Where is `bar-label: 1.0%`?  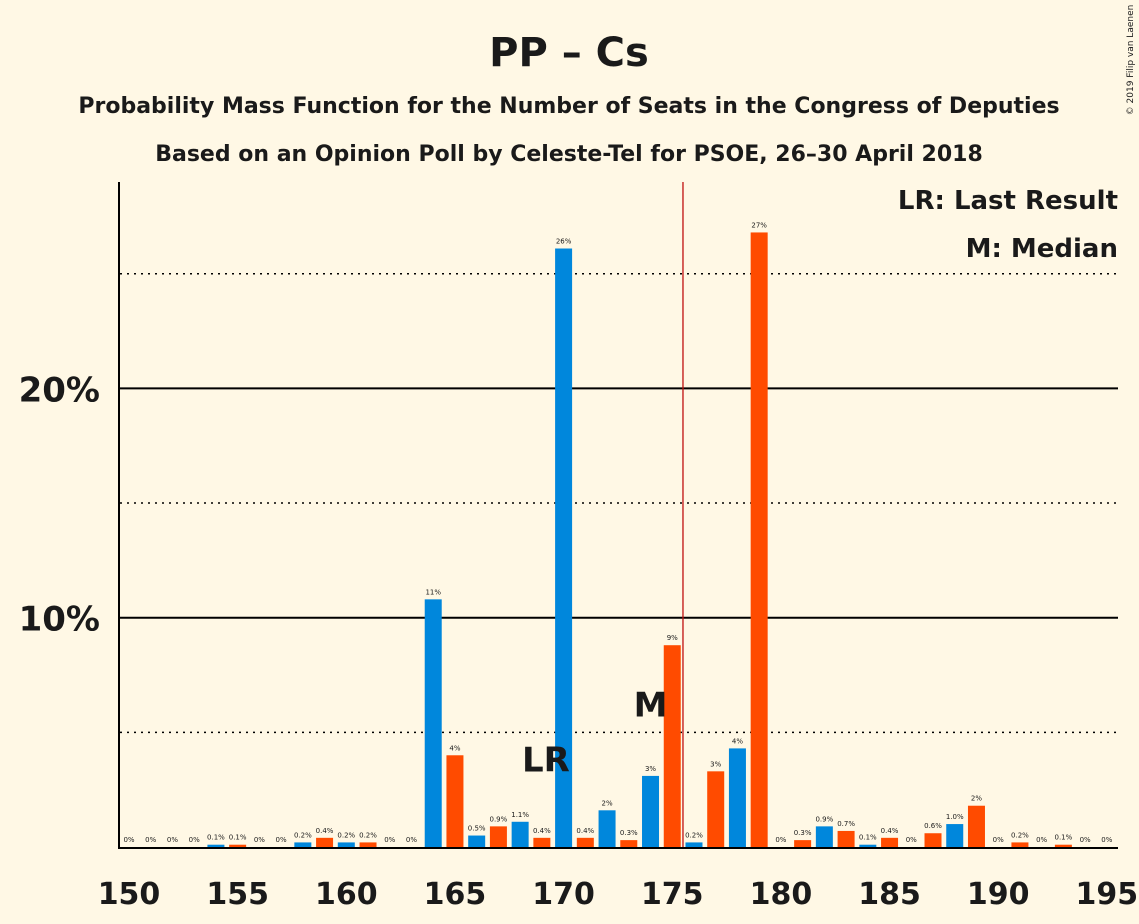 bar-label: 1.0% is located at coordinates (955, 817).